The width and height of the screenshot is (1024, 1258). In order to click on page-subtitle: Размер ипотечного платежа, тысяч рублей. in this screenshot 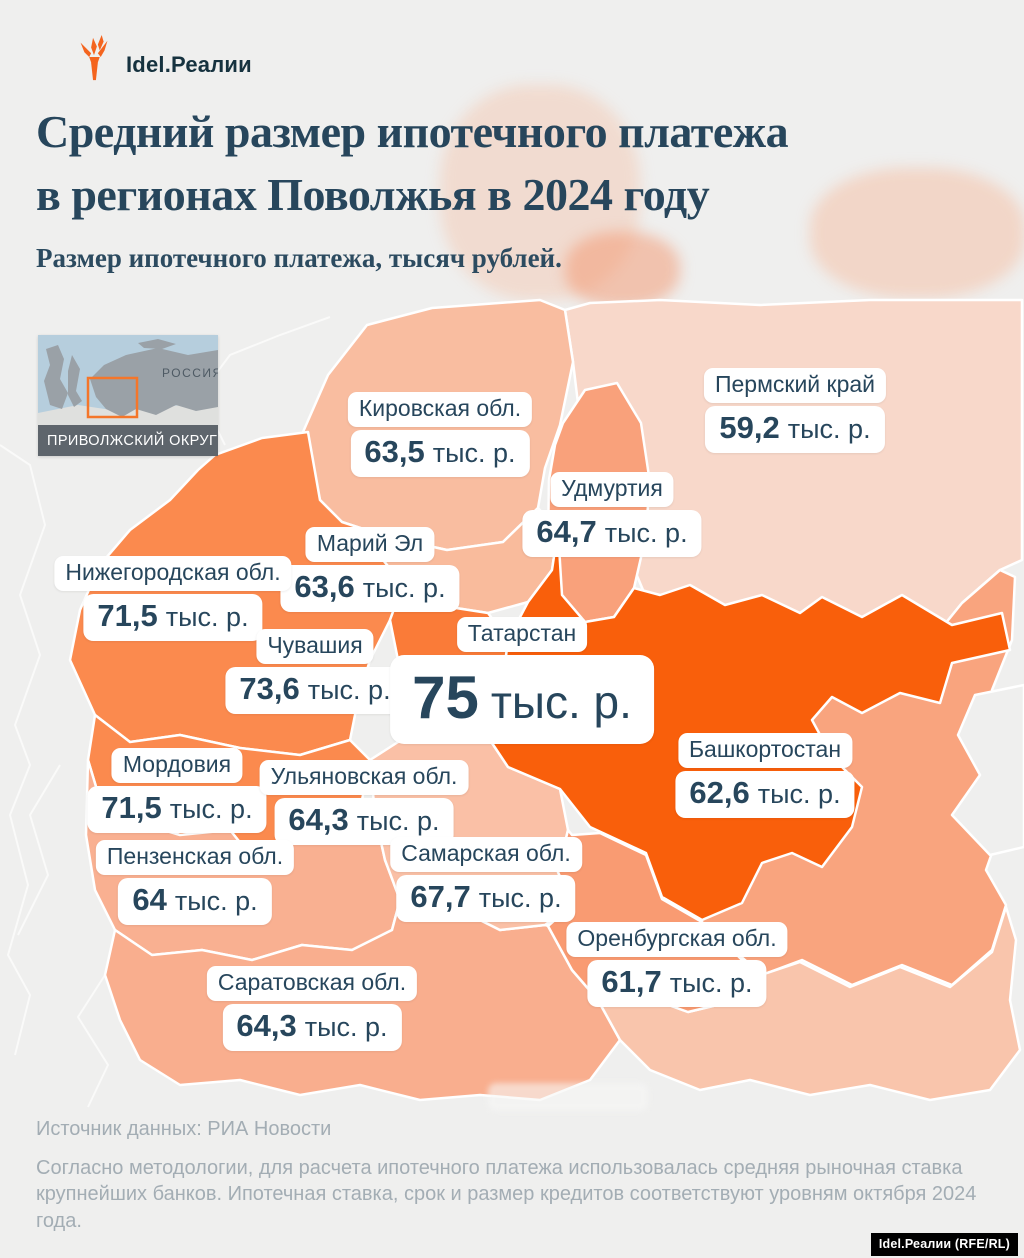, I will do `click(299, 258)`.